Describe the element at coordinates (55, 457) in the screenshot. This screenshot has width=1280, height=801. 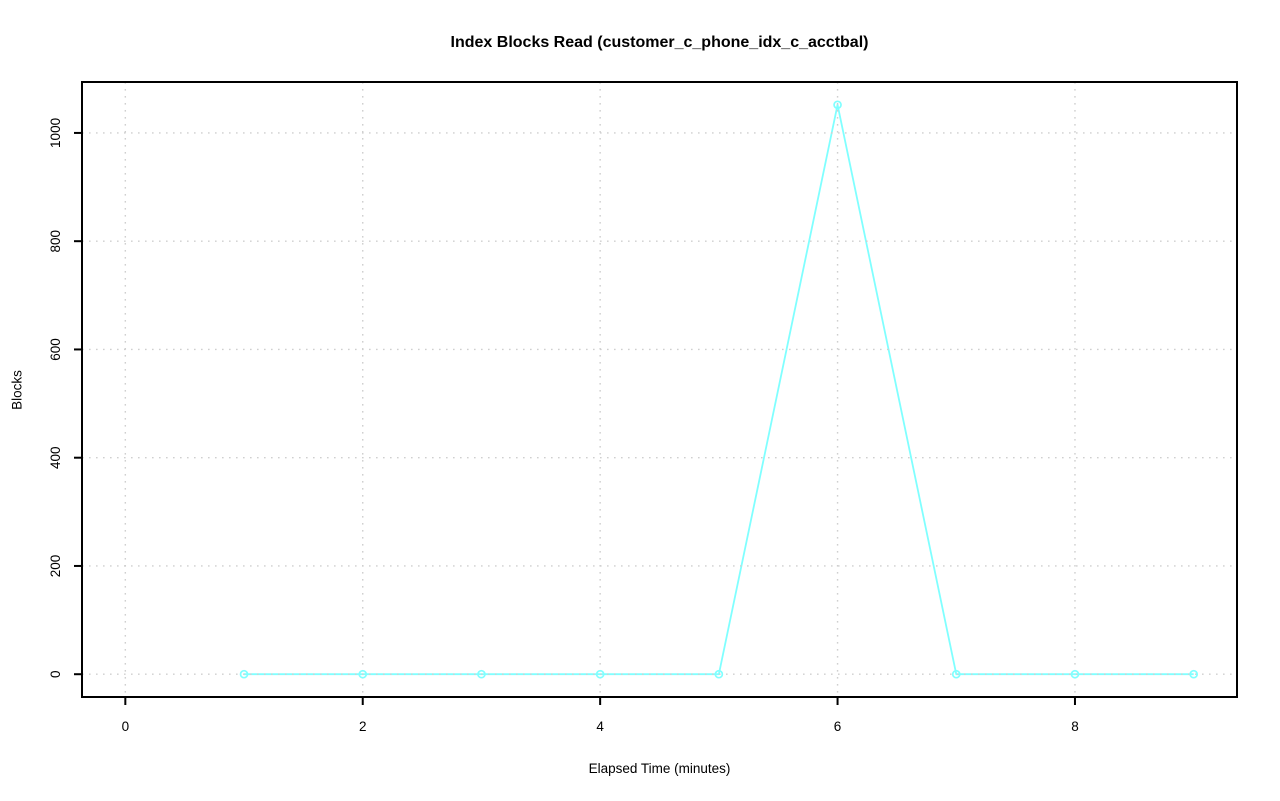
I see `y-tick-label: 400` at that location.